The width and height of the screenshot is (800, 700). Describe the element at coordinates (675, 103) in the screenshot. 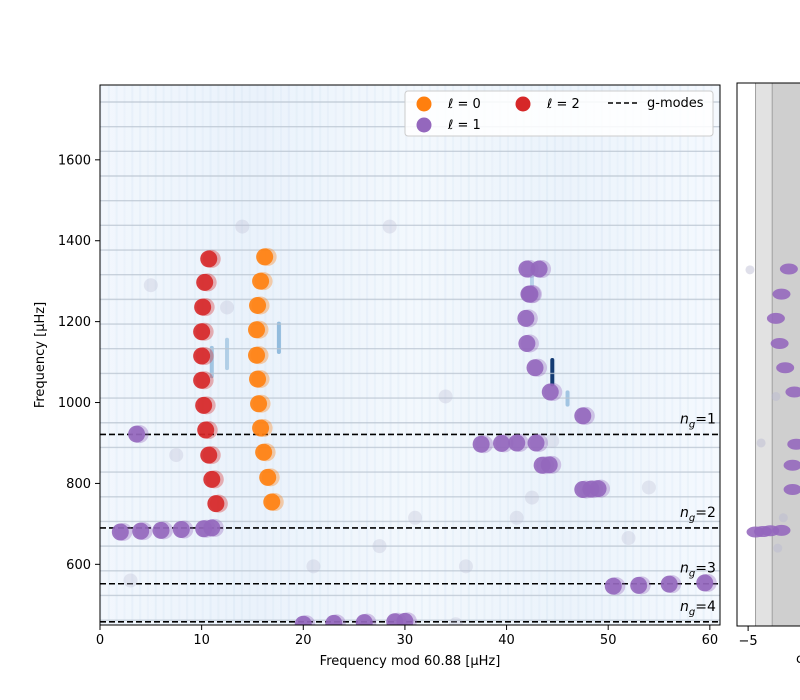

I see `legend-label-gmodes: g-modes` at that location.